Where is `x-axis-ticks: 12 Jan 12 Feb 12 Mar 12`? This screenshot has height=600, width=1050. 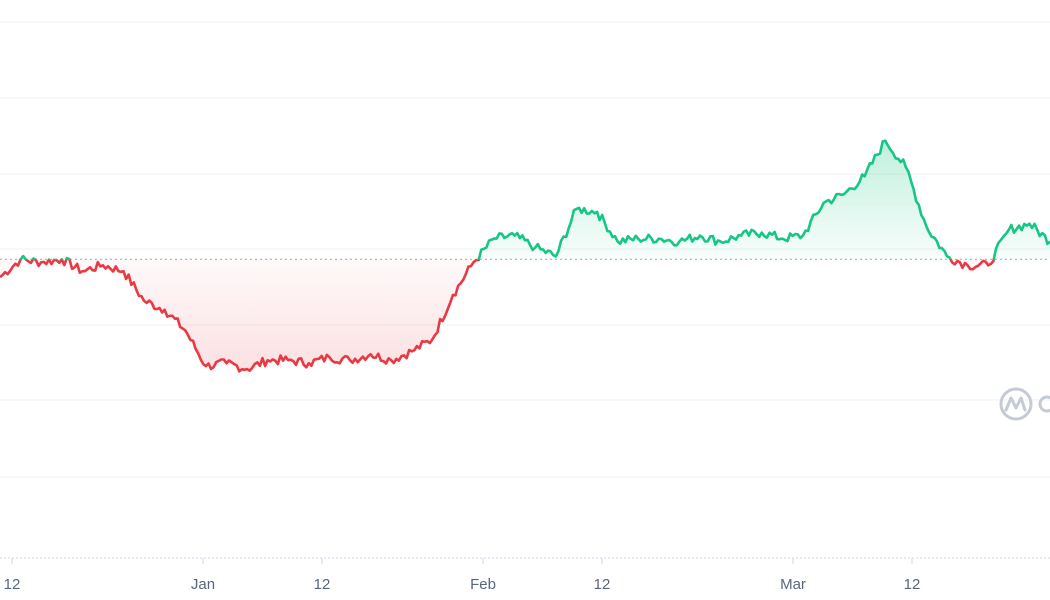 x-axis-ticks: 12 Jan 12 Feb 12 Mar 12 is located at coordinates (462, 575).